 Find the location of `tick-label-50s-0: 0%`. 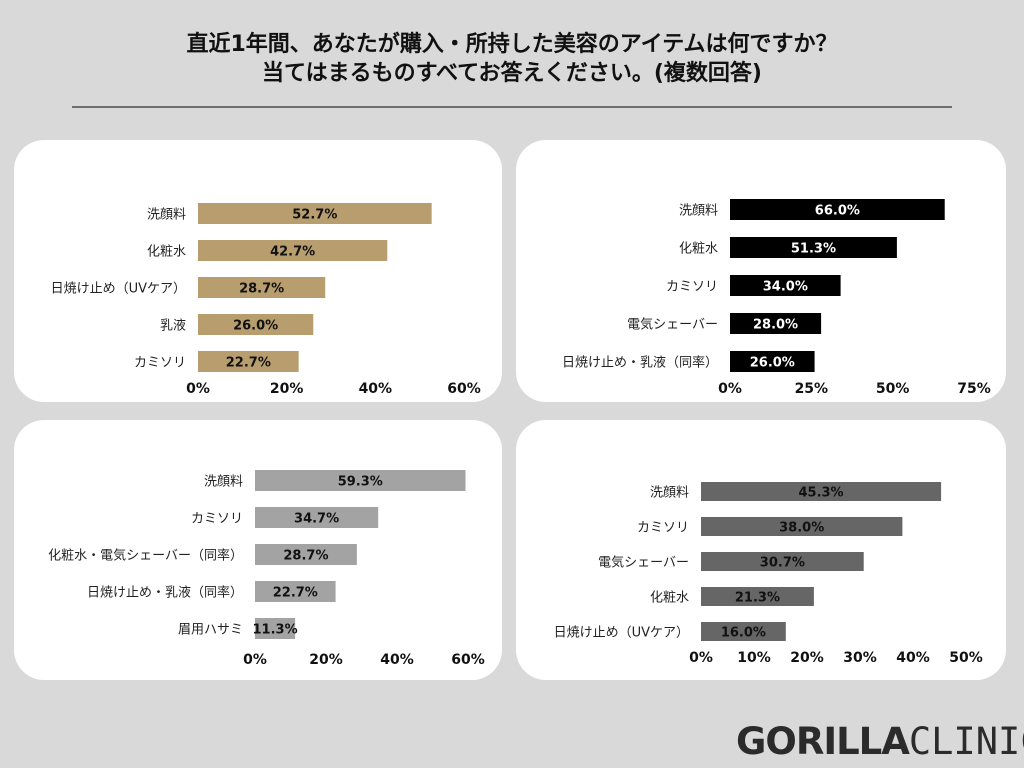

tick-label-50s-0: 0% is located at coordinates (701, 658).